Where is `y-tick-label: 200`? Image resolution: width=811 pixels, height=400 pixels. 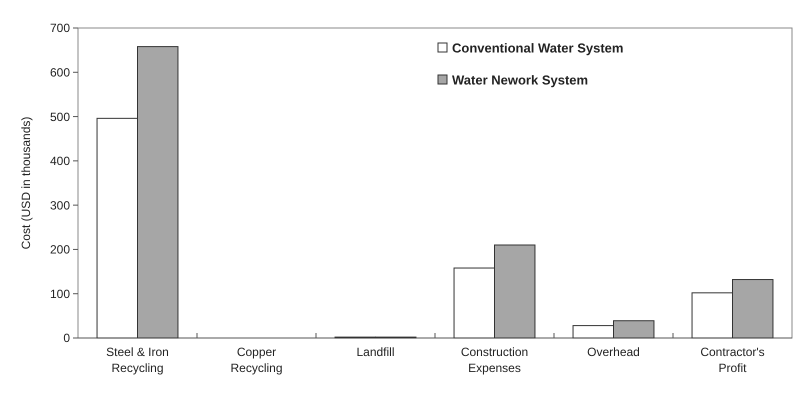 y-tick-label: 200 is located at coordinates (60, 249).